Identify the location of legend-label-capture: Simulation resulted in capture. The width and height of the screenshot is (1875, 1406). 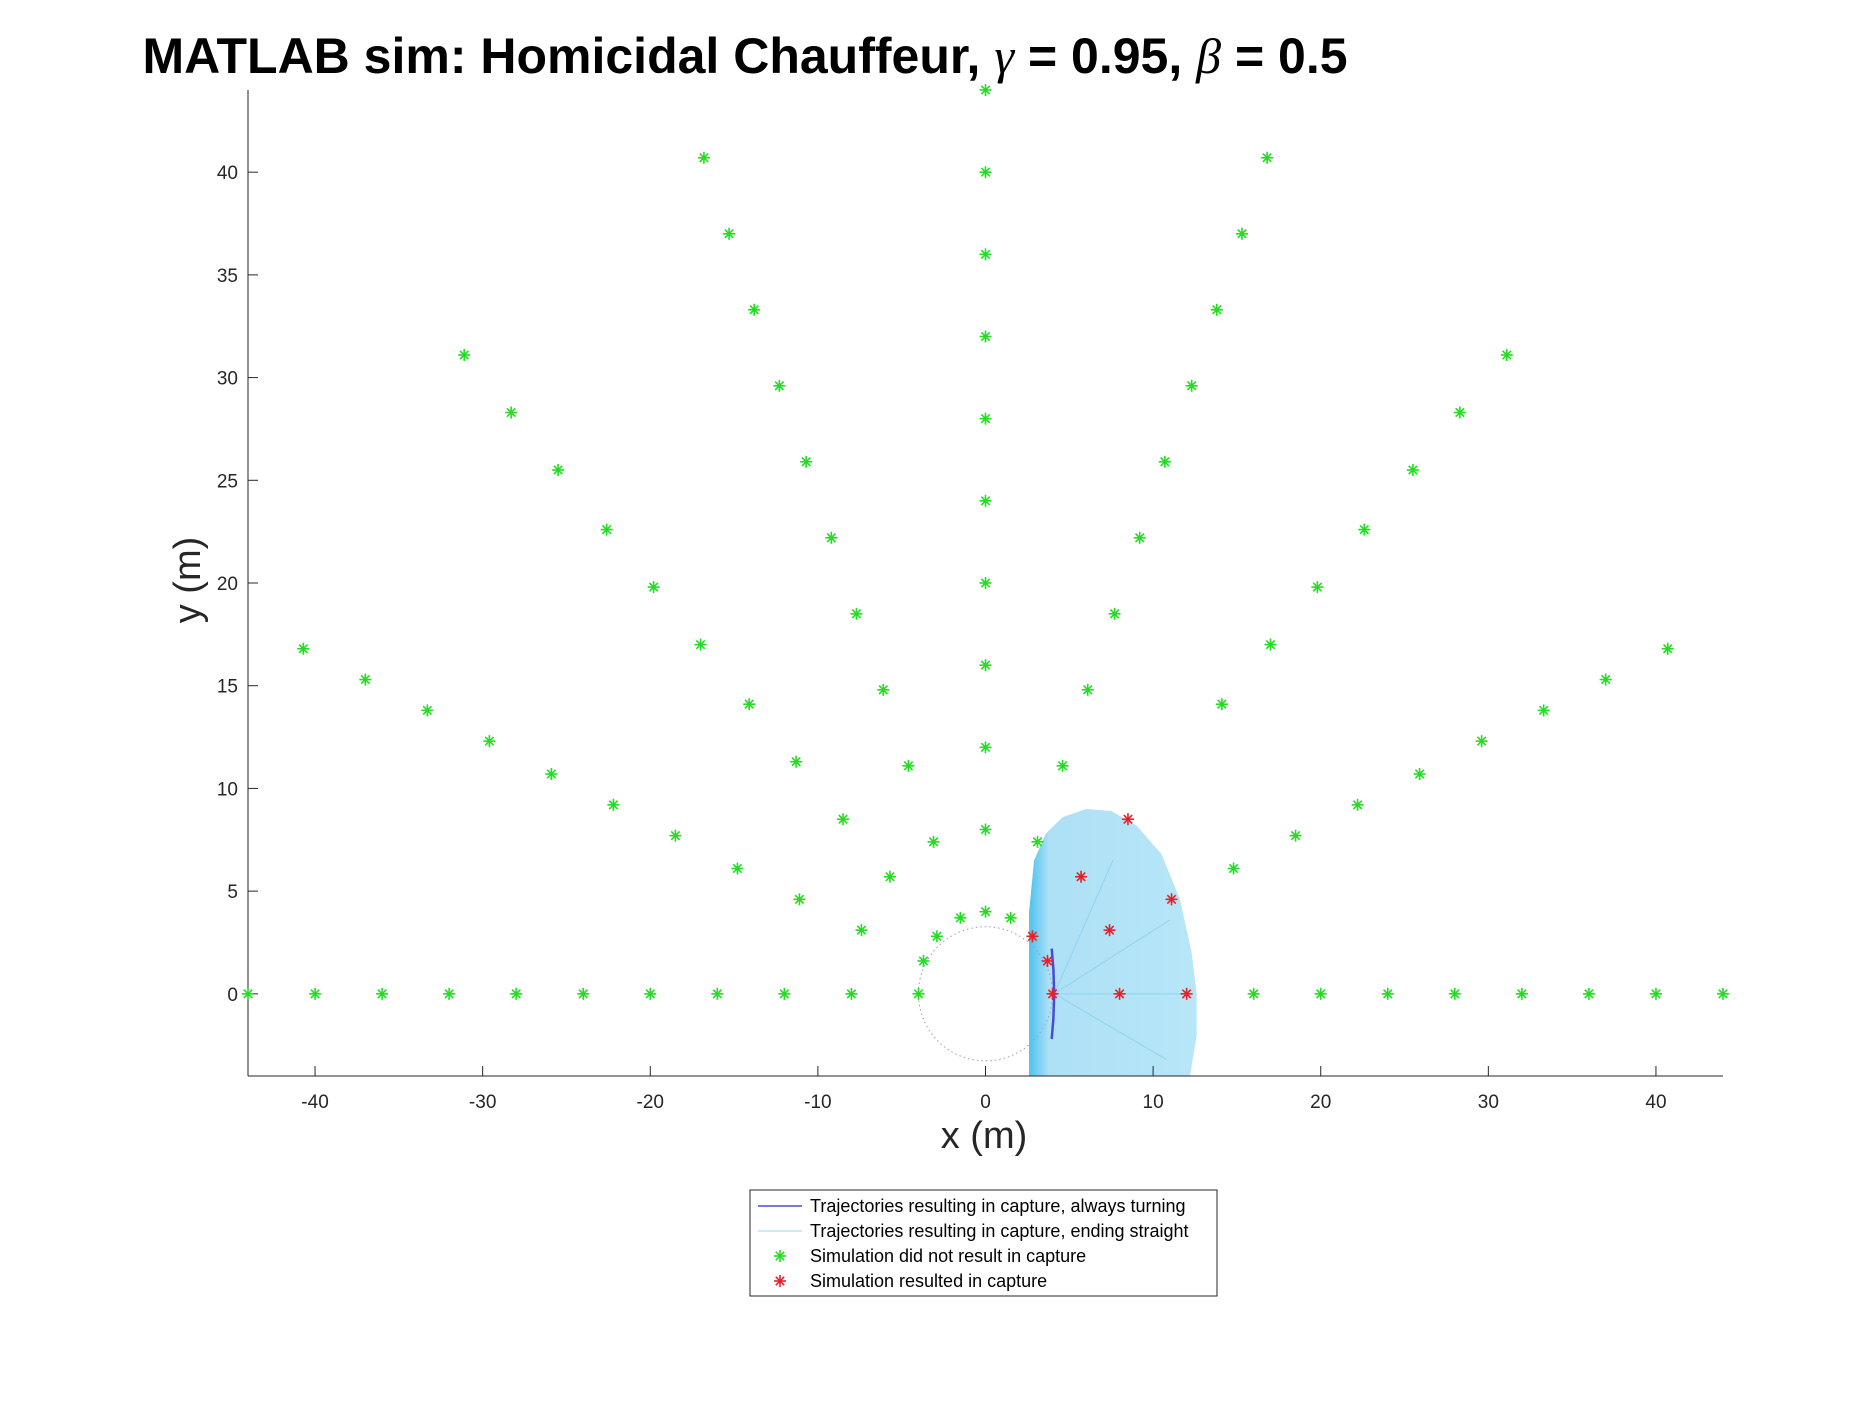
(928, 1281).